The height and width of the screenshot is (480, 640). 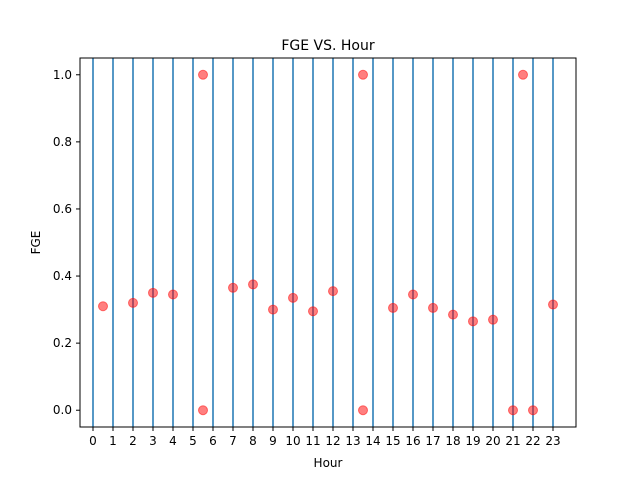 I want to click on x-tick-label-18: 18, so click(x=452, y=441).